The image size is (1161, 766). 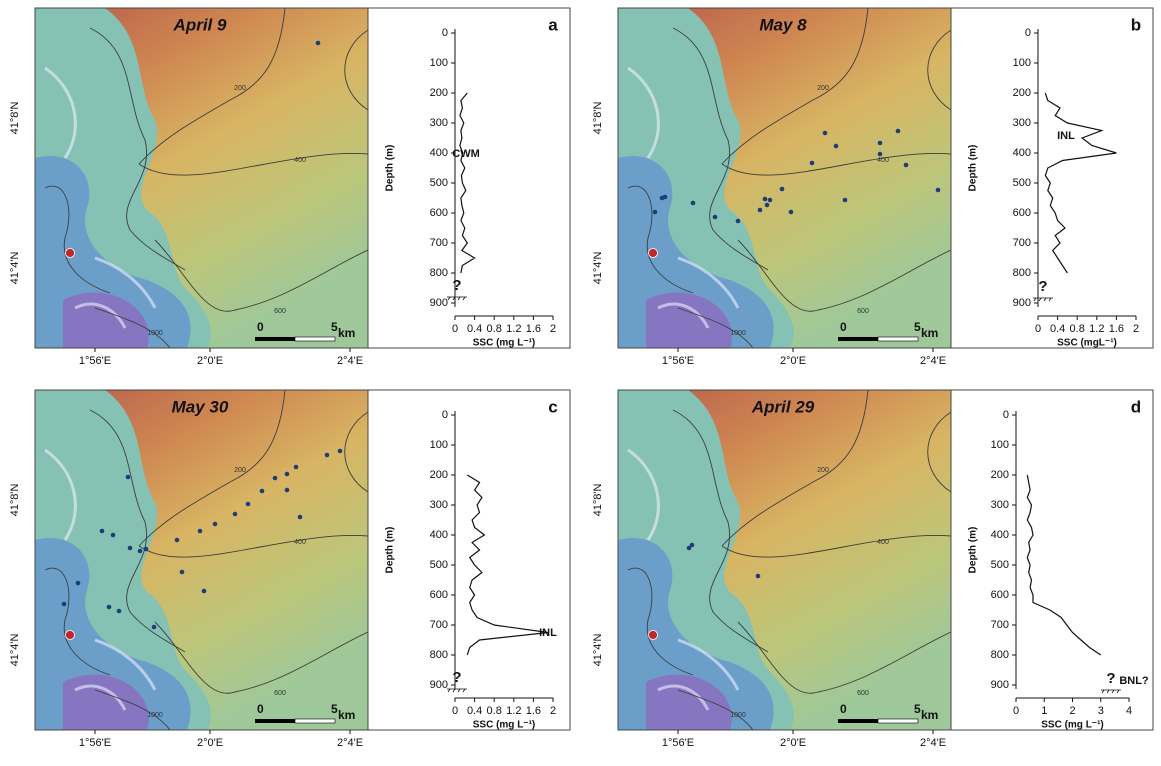 What do you see at coordinates (553, 24) in the screenshot?
I see `panel-letter: a` at bounding box center [553, 24].